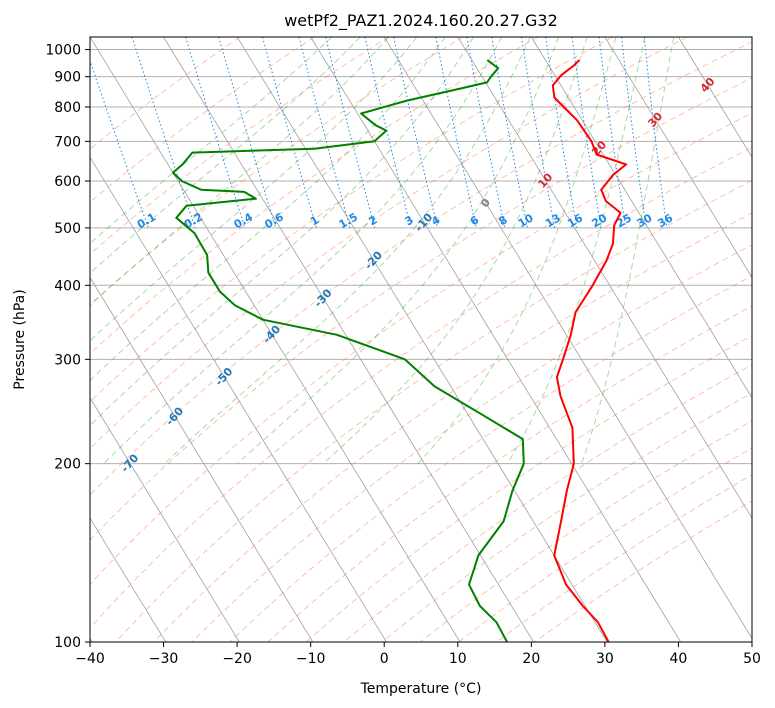  I want to click on y-tick-label: 500, so click(67, 229).